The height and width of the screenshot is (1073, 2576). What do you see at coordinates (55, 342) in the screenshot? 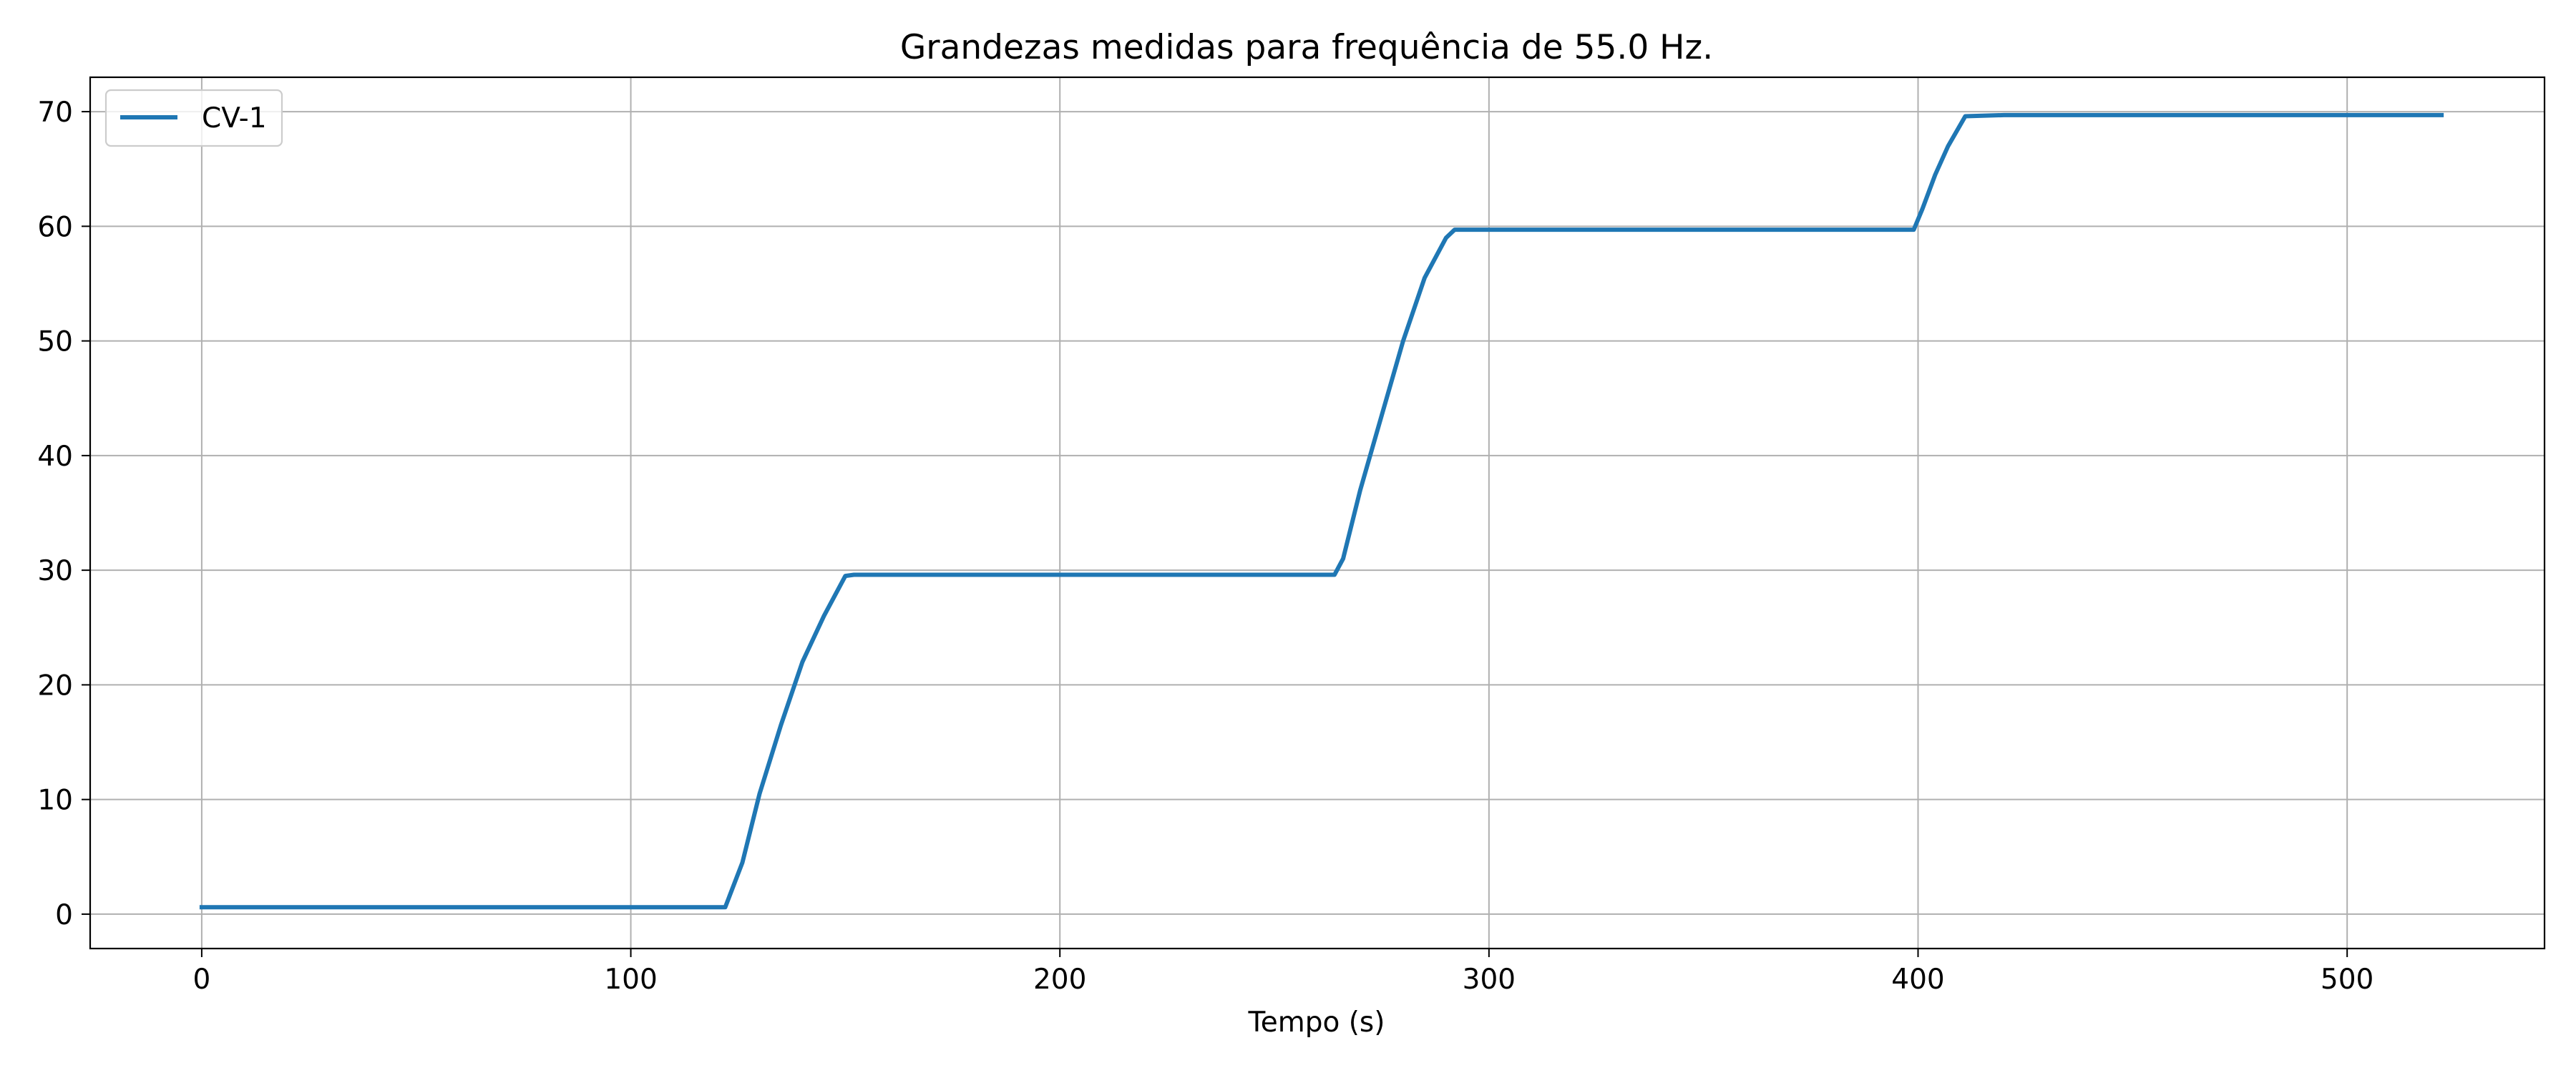
I see `y-tick-label: 50` at bounding box center [55, 342].